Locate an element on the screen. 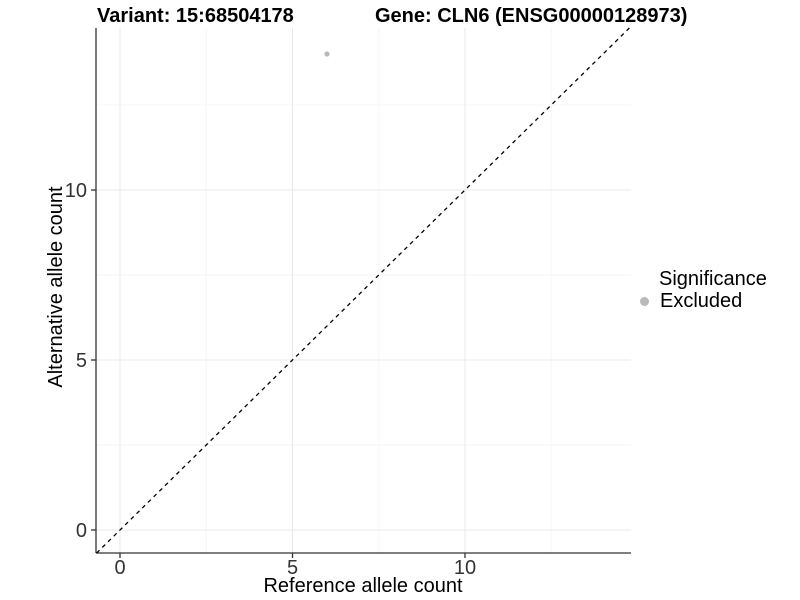  x-tick-label: 0 is located at coordinates (119, 568).